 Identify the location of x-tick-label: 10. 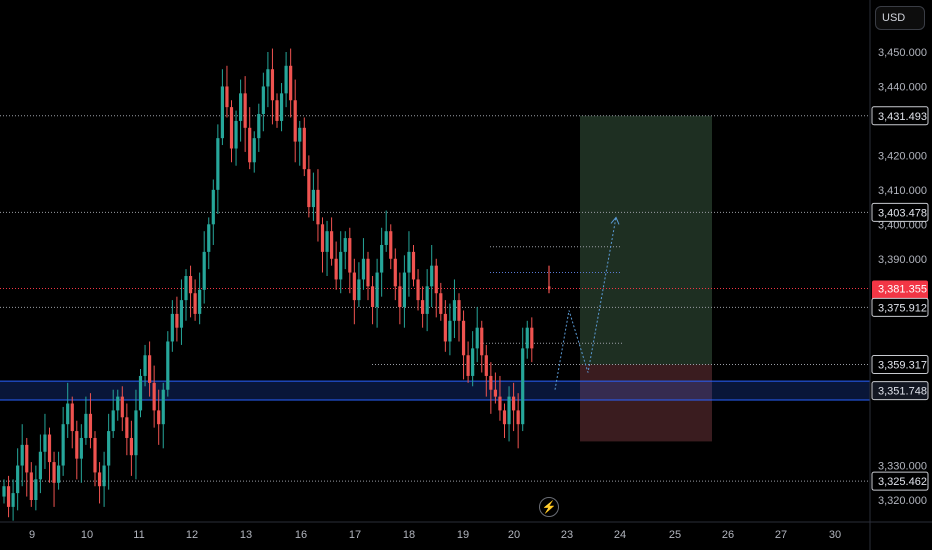
(87, 535).